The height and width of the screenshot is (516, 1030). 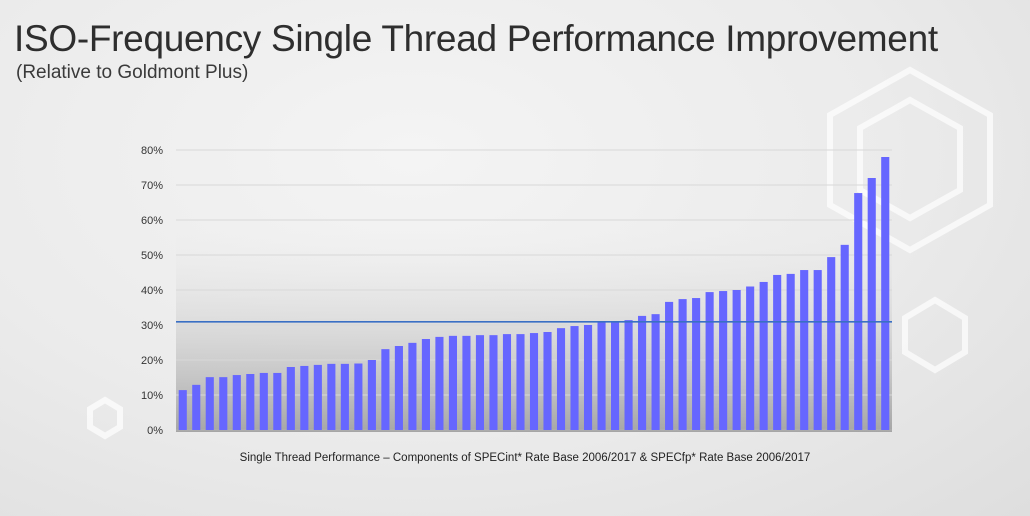 What do you see at coordinates (132, 72) in the screenshot?
I see `page-subtitle: (Relative to Goldmont Plus)` at bounding box center [132, 72].